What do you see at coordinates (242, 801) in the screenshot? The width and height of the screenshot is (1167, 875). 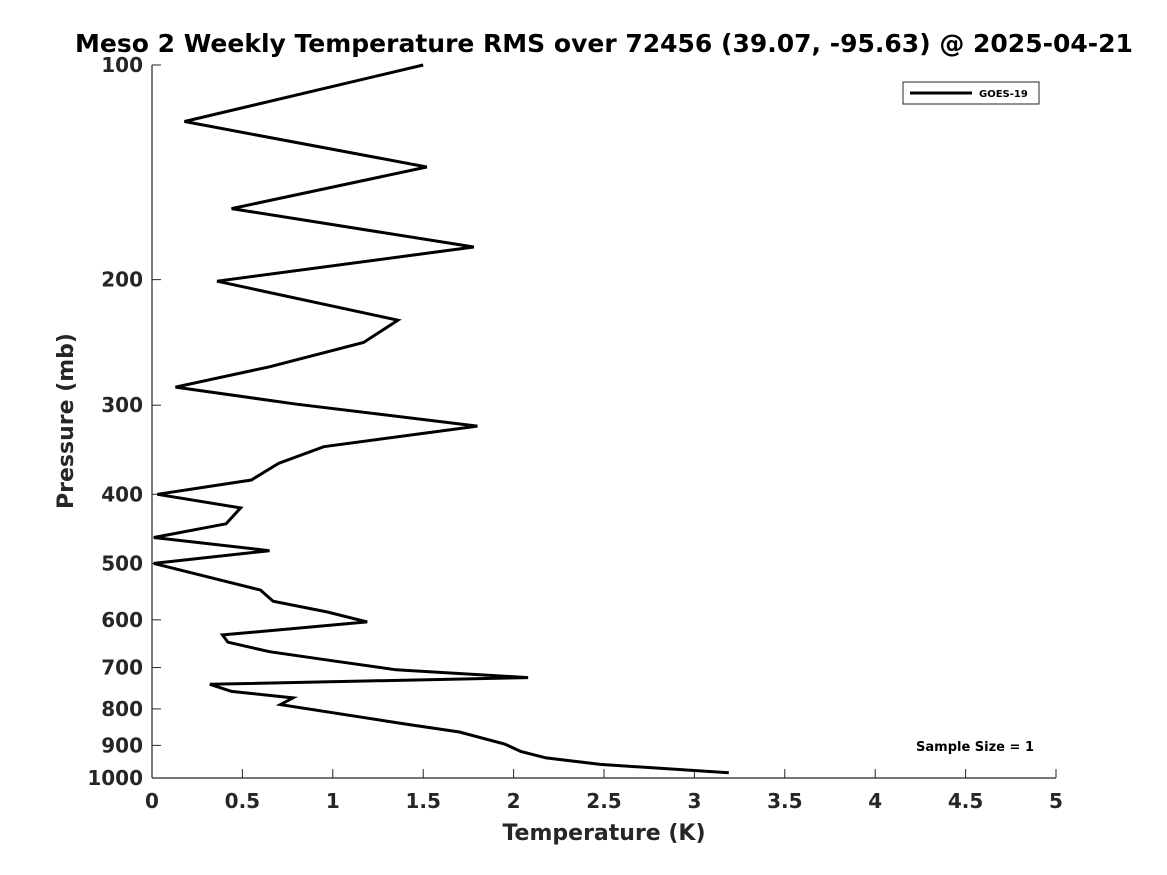 I see `x-tick-label: 0.5` at bounding box center [242, 801].